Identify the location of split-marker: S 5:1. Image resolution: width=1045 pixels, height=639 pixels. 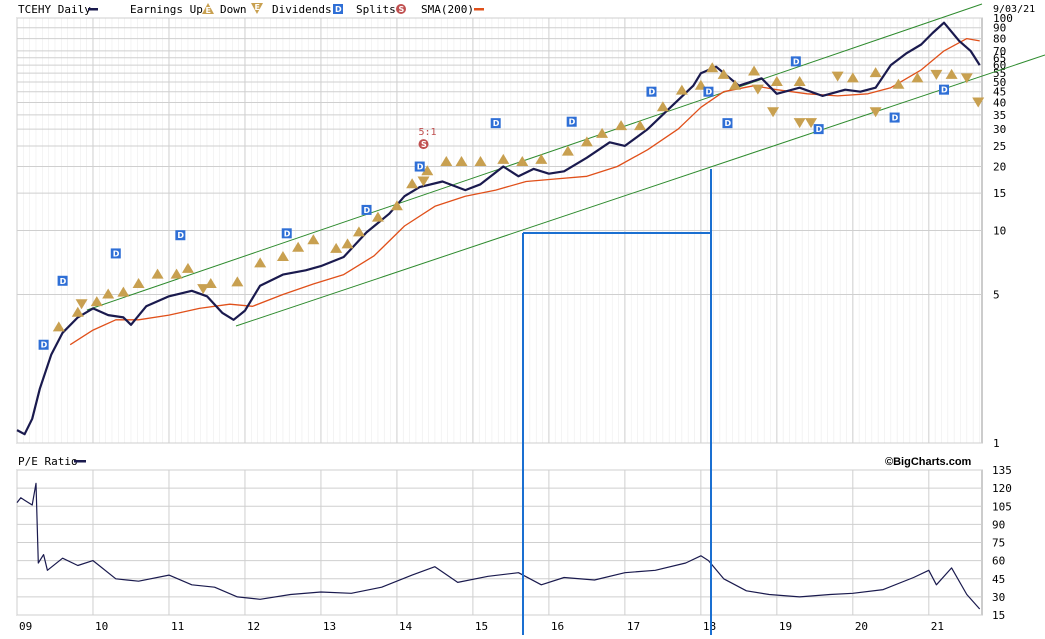
(427, 138).